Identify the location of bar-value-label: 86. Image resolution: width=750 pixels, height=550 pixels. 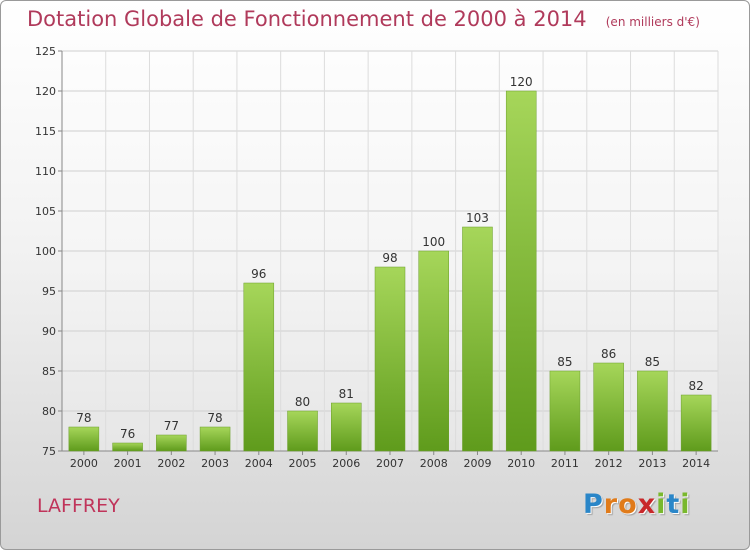
(608, 354).